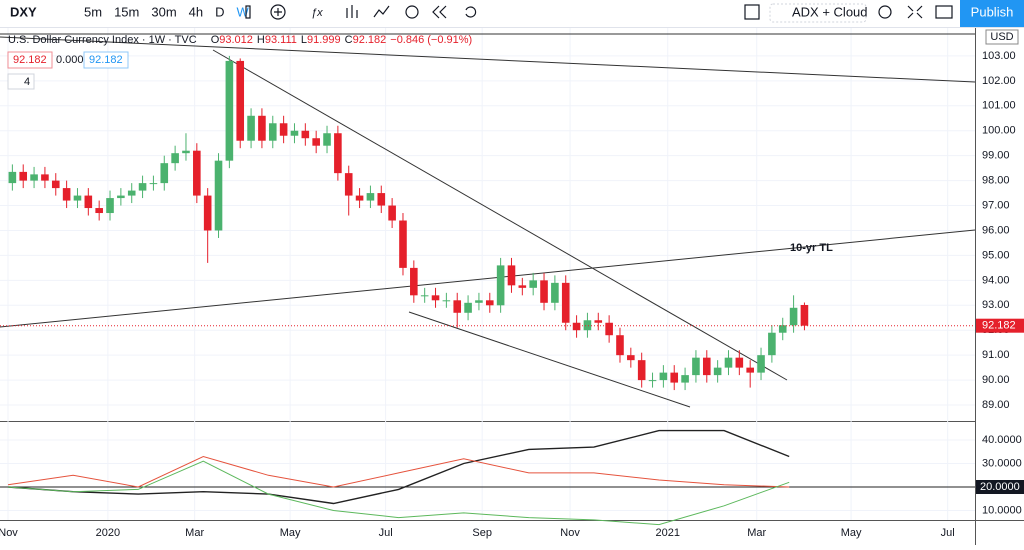  What do you see at coordinates (996, 181) in the screenshot?
I see `price-tick-label: 98.00` at bounding box center [996, 181].